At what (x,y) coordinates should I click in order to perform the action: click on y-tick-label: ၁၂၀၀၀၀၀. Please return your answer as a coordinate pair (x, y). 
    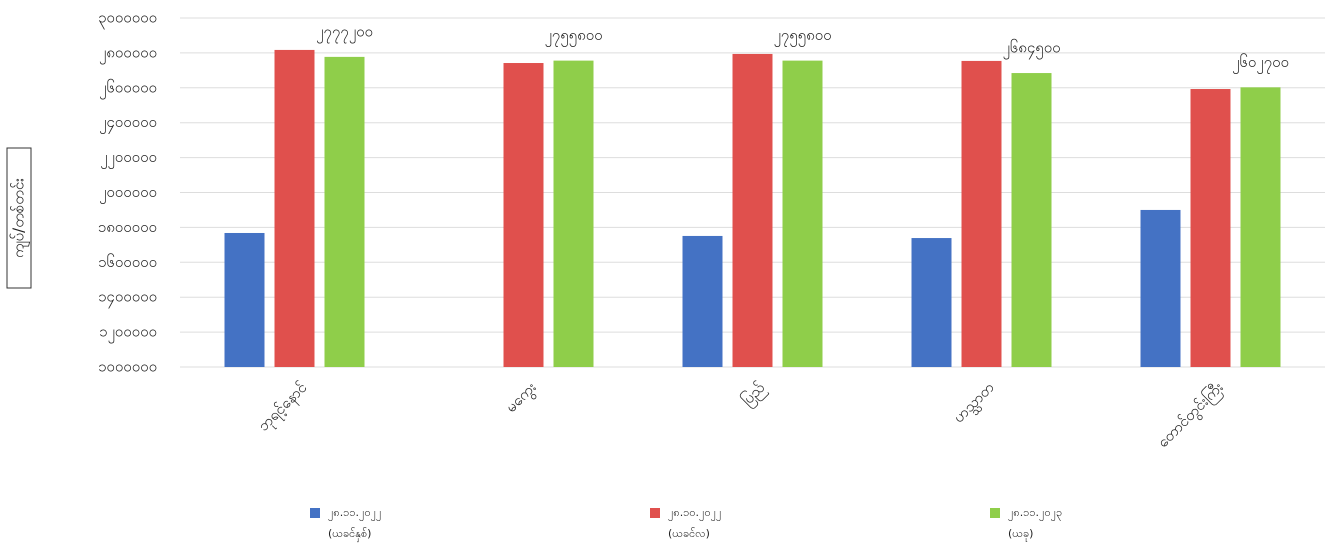
    Looking at the image, I should click on (128, 333).